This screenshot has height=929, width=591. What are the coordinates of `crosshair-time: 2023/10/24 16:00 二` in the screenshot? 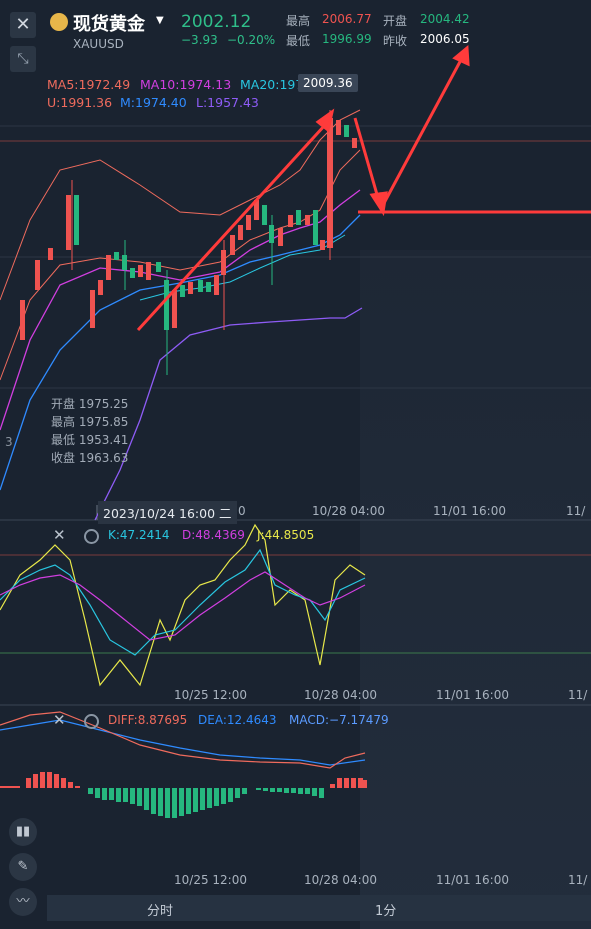 It's located at (167, 512).